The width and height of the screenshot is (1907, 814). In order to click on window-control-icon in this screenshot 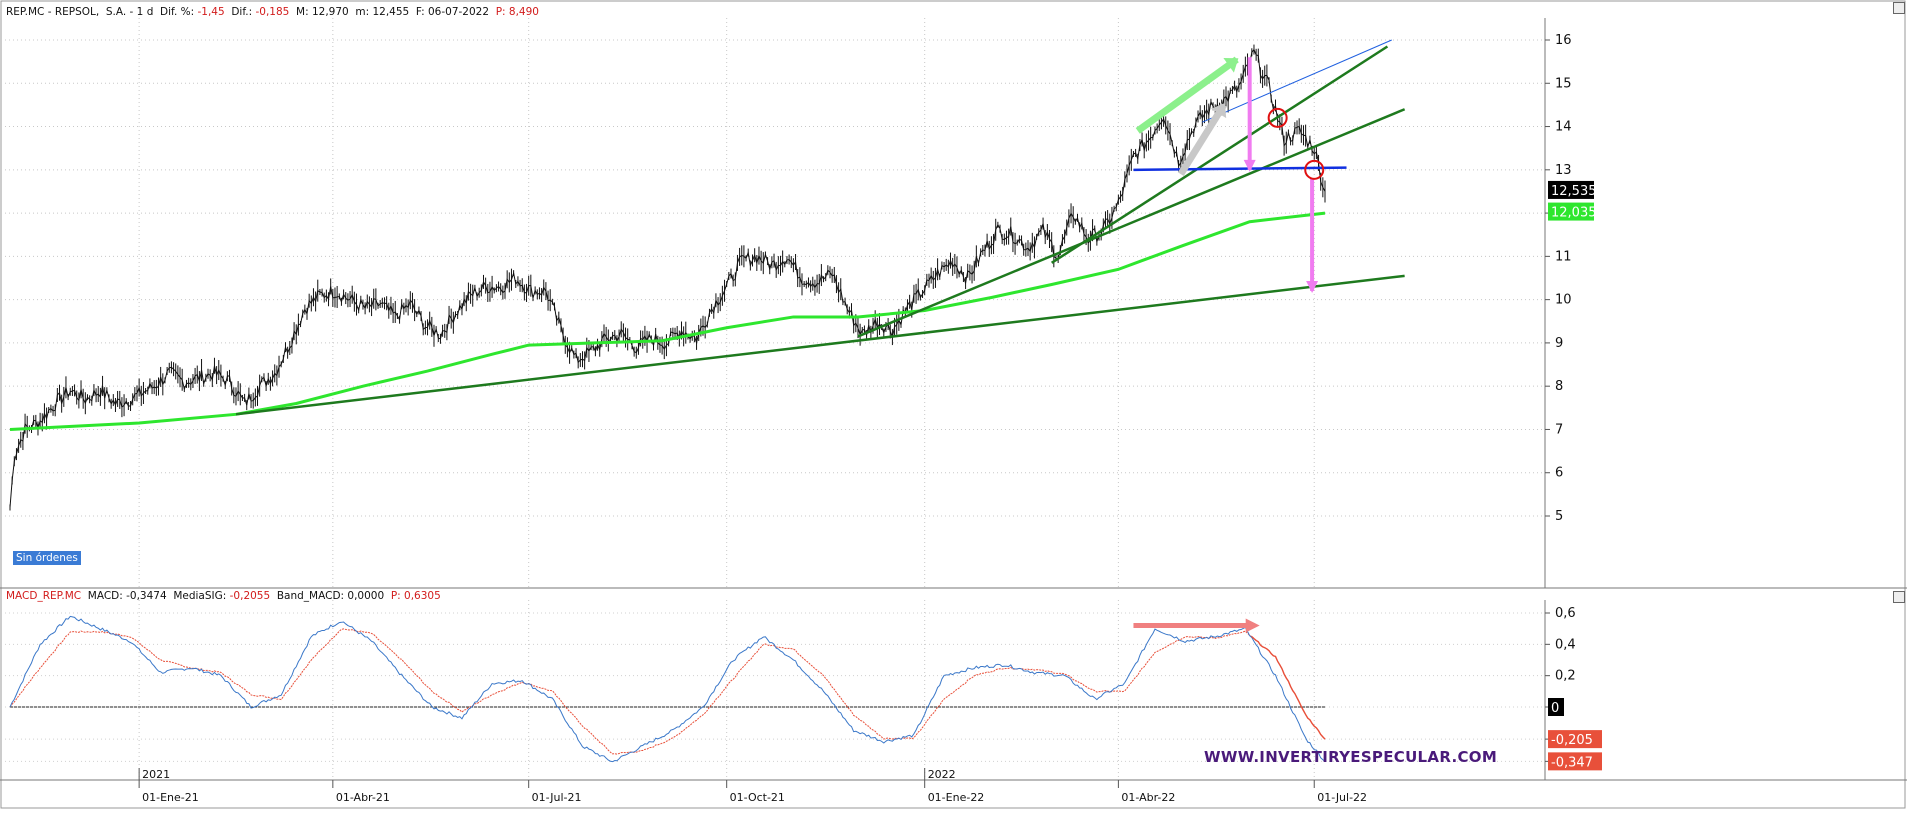, I will do `click(1899, 8)`.